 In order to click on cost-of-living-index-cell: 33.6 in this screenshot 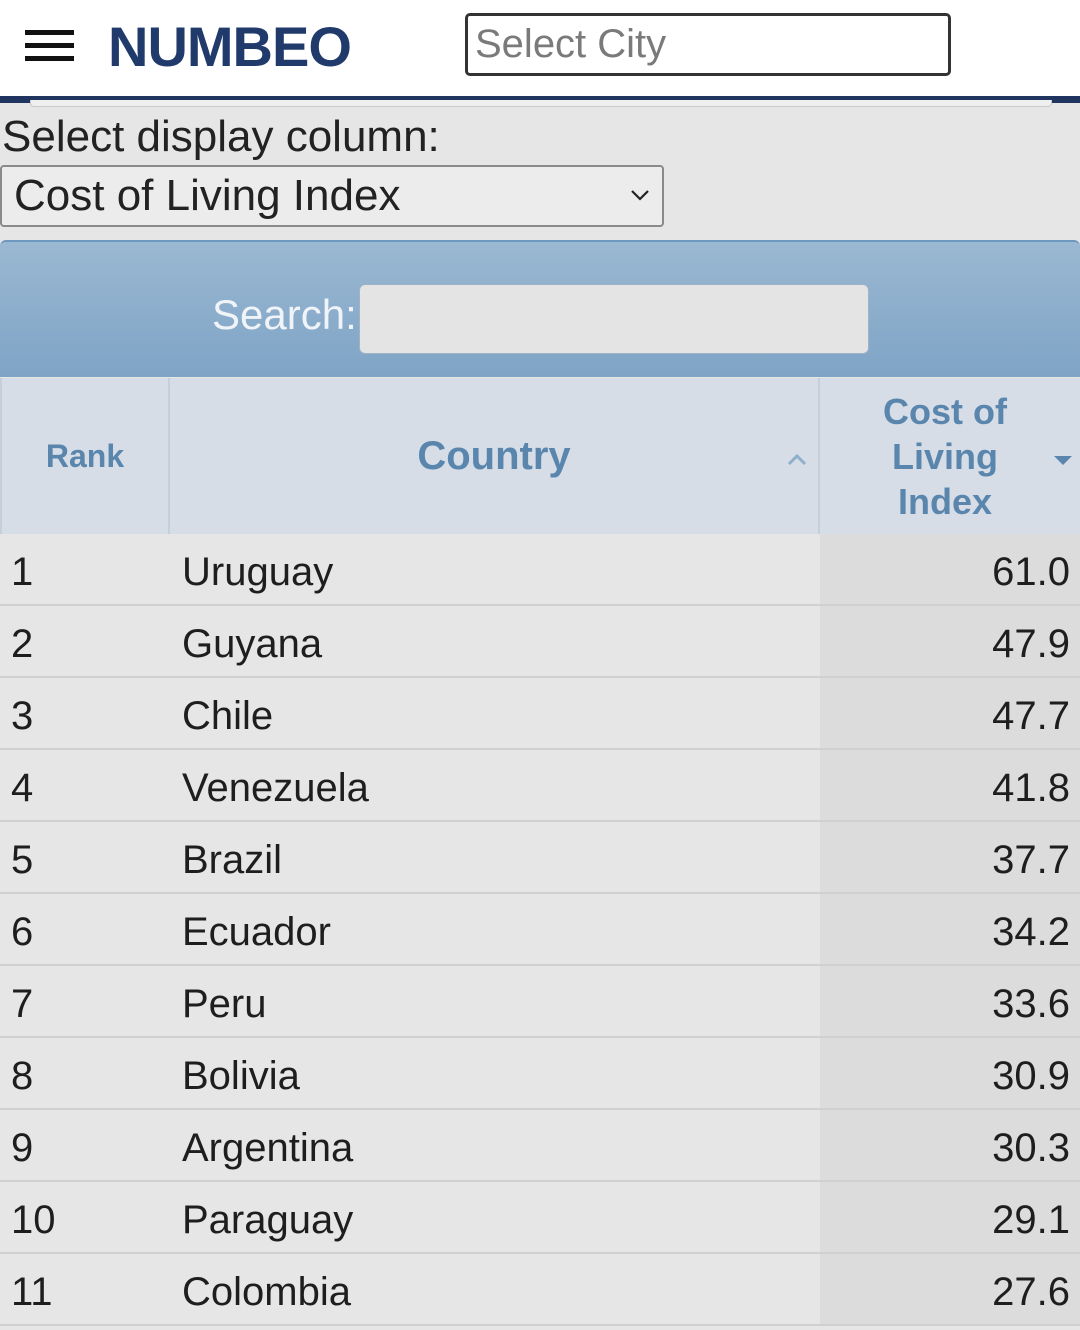, I will do `click(950, 1001)`.